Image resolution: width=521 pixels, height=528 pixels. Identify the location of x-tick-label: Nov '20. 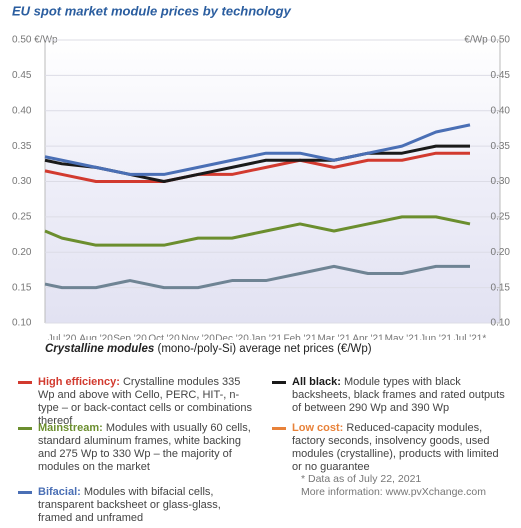
(198, 337).